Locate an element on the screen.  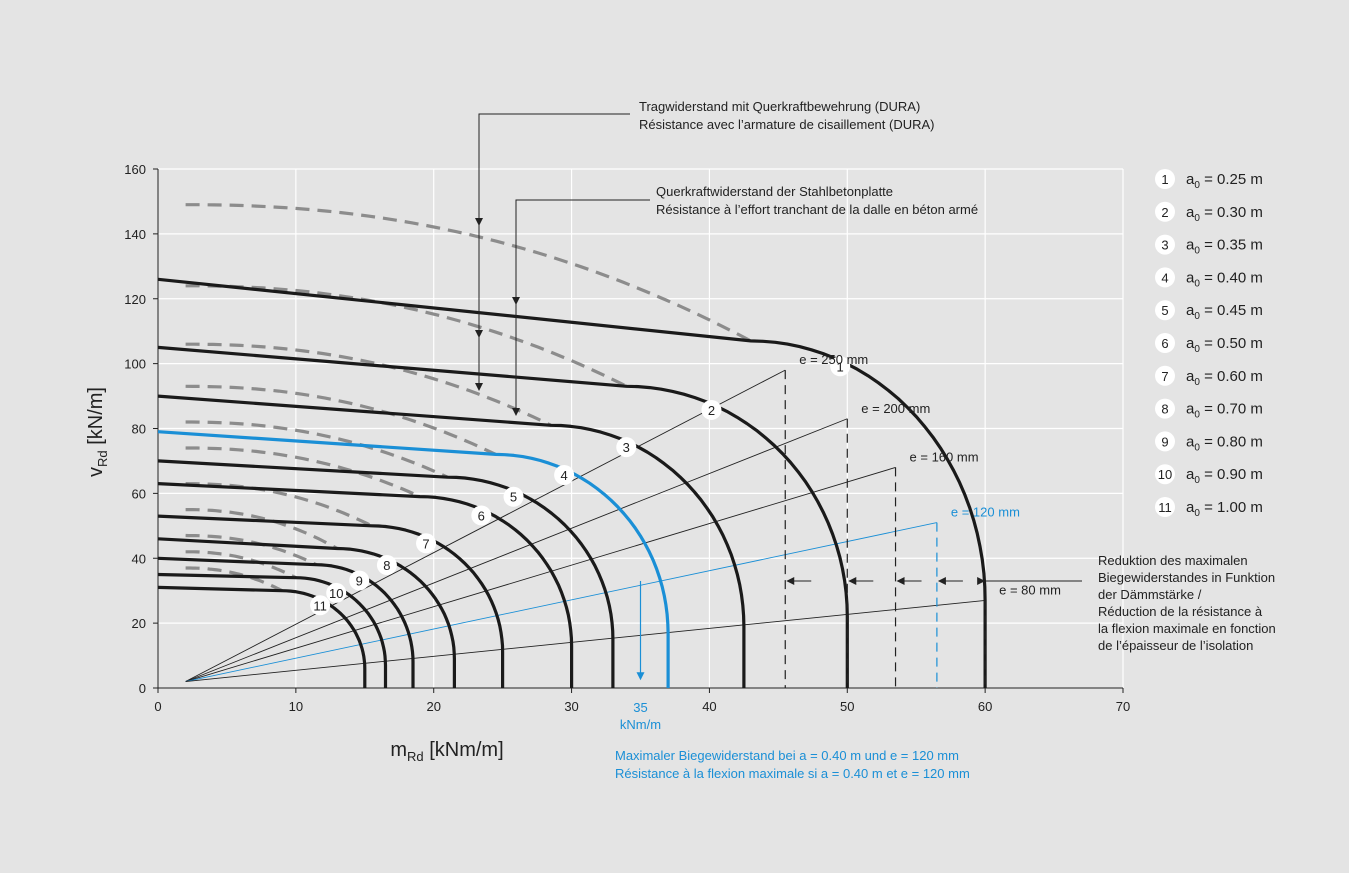
insulation-label: e = 200 mm is located at coordinates (895, 408).